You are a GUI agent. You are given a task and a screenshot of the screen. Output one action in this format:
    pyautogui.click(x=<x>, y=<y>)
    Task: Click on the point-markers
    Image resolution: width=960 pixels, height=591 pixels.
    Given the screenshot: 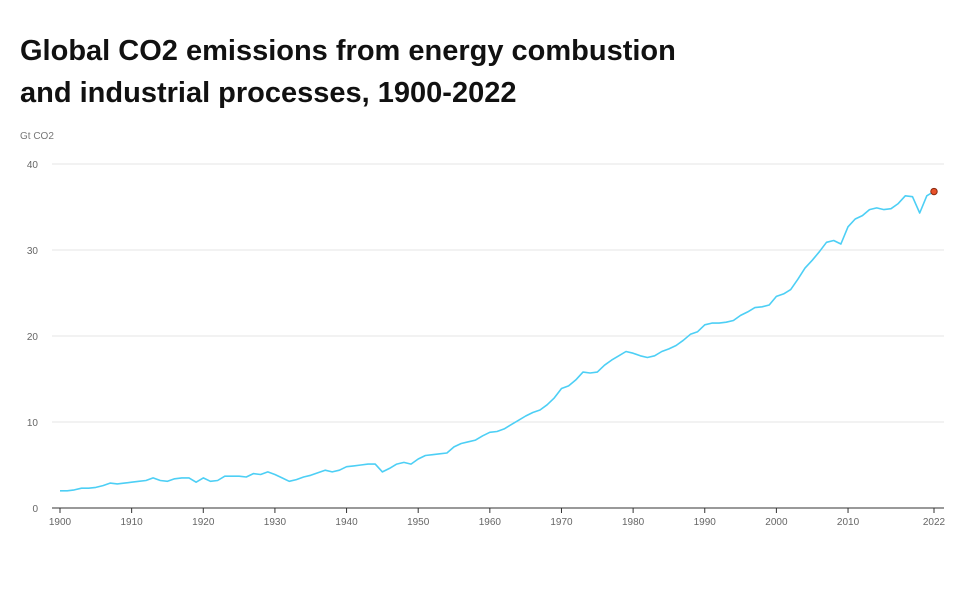 What is the action you would take?
    pyautogui.click(x=934, y=191)
    